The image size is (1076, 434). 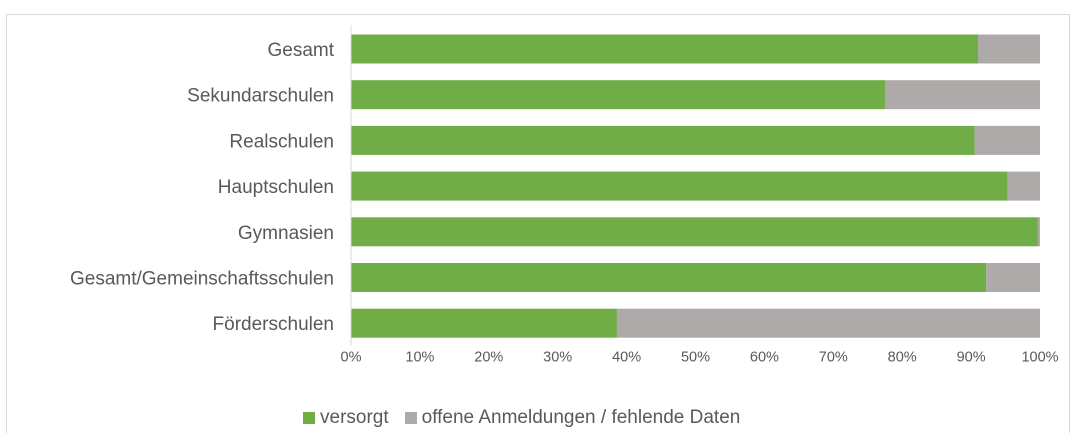 What do you see at coordinates (1023, 186) in the screenshot?
I see `bar-hauptschulen-offen` at bounding box center [1023, 186].